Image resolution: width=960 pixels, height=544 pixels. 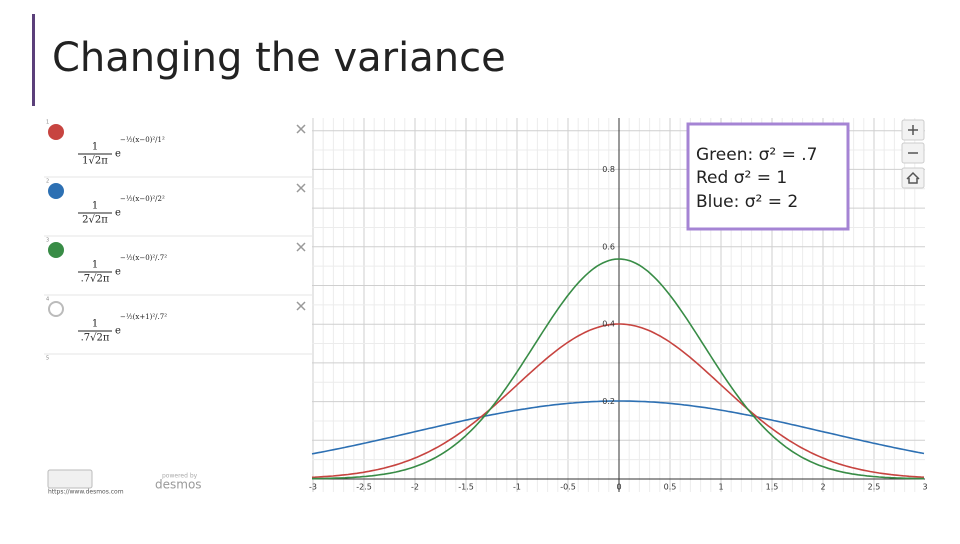 I want to click on home-button, so click(x=913, y=178).